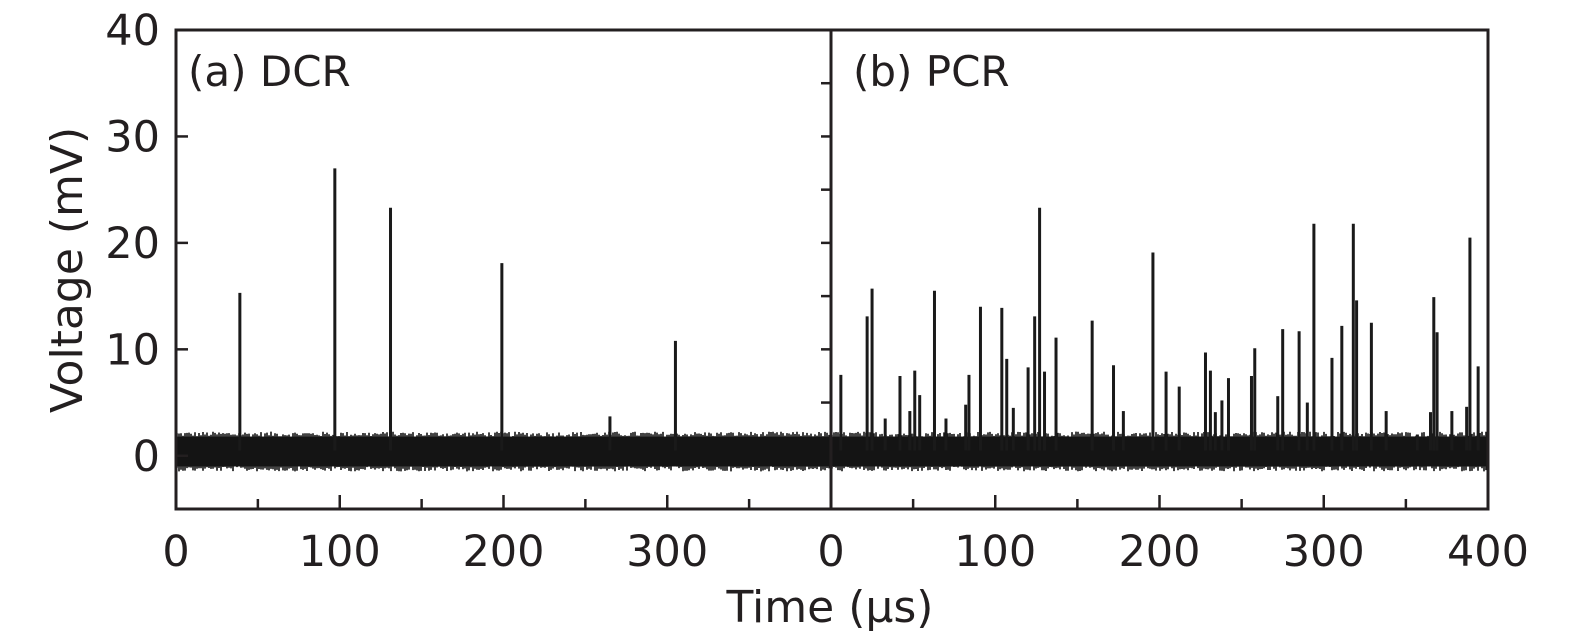 This screenshot has height=639, width=1575. Describe the element at coordinates (1159, 552) in the screenshot. I see `x-tick-label-b-200: 200` at that location.